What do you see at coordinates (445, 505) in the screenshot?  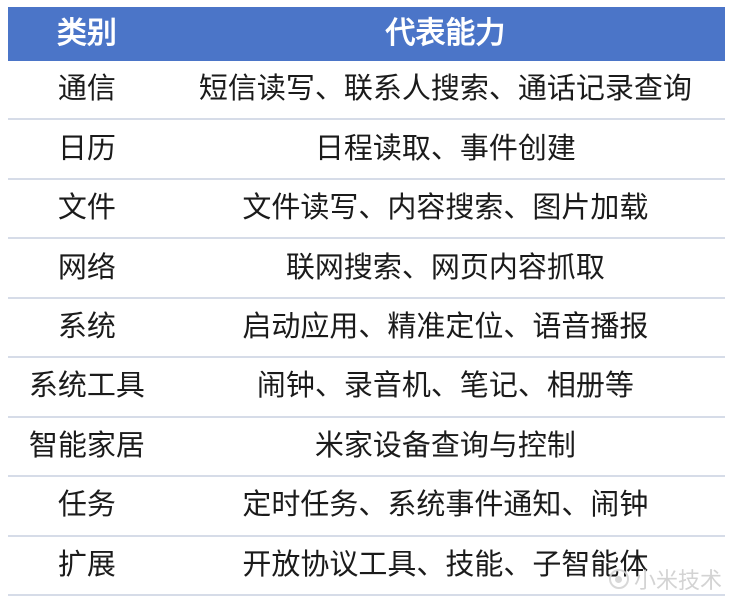 I see `capabilities-cell: 定时任务、系统事件通知、闹钟` at bounding box center [445, 505].